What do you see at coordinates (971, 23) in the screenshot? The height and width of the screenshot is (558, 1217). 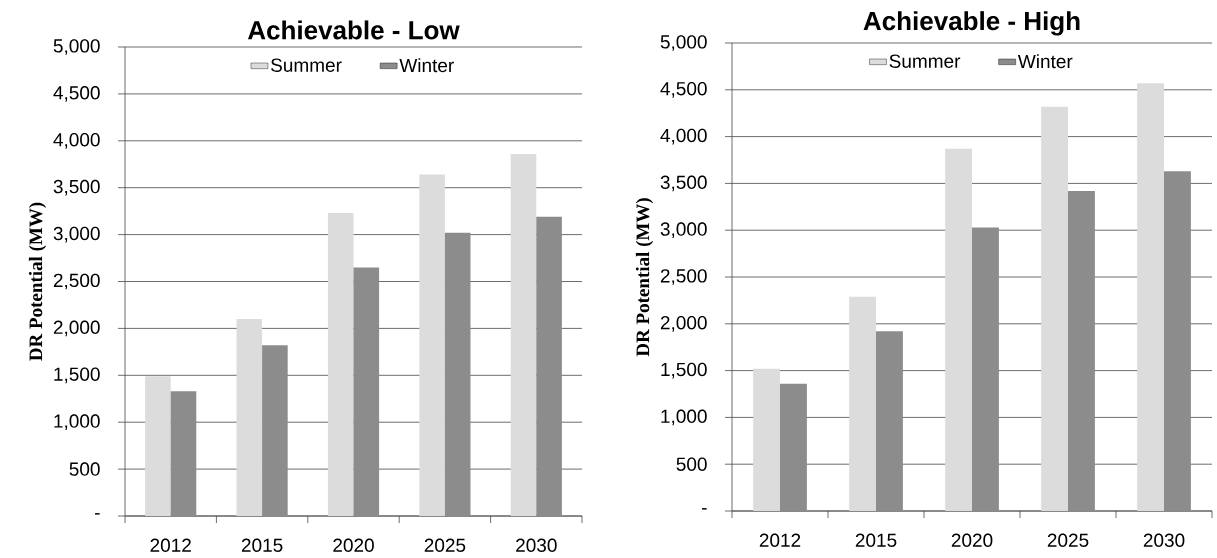 I see `chart-title: Achievable - High` at bounding box center [971, 23].